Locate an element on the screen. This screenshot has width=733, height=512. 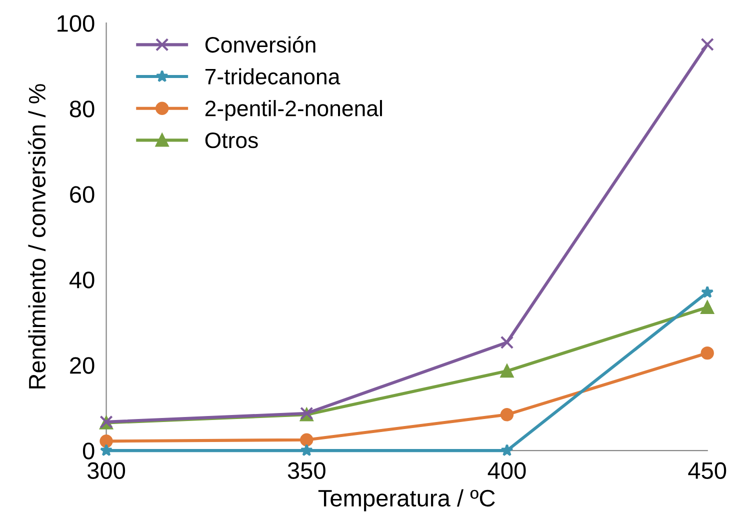
y-tick-label: 100 is located at coordinates (76, 23).